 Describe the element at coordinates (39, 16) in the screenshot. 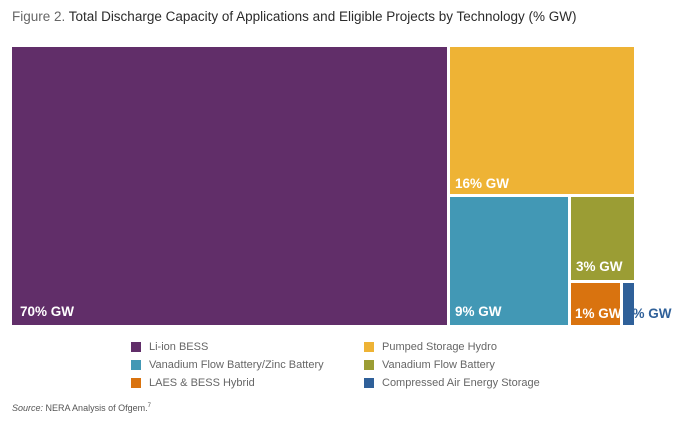

I see `figure-number: Figure 2.` at that location.